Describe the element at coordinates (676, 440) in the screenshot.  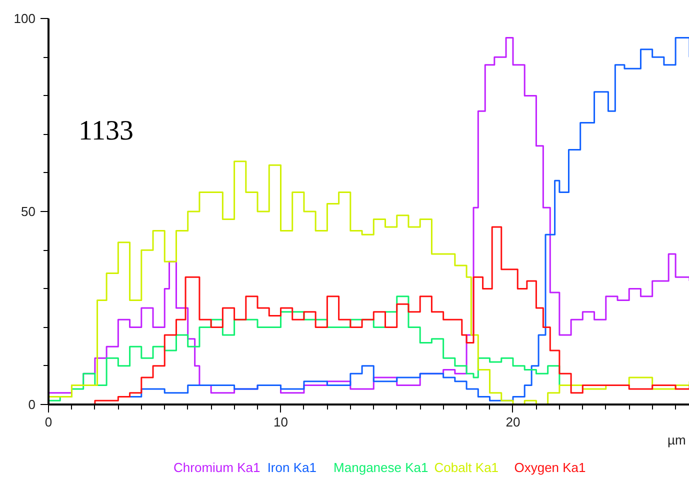
I see `x-axis-title: µm` at that location.